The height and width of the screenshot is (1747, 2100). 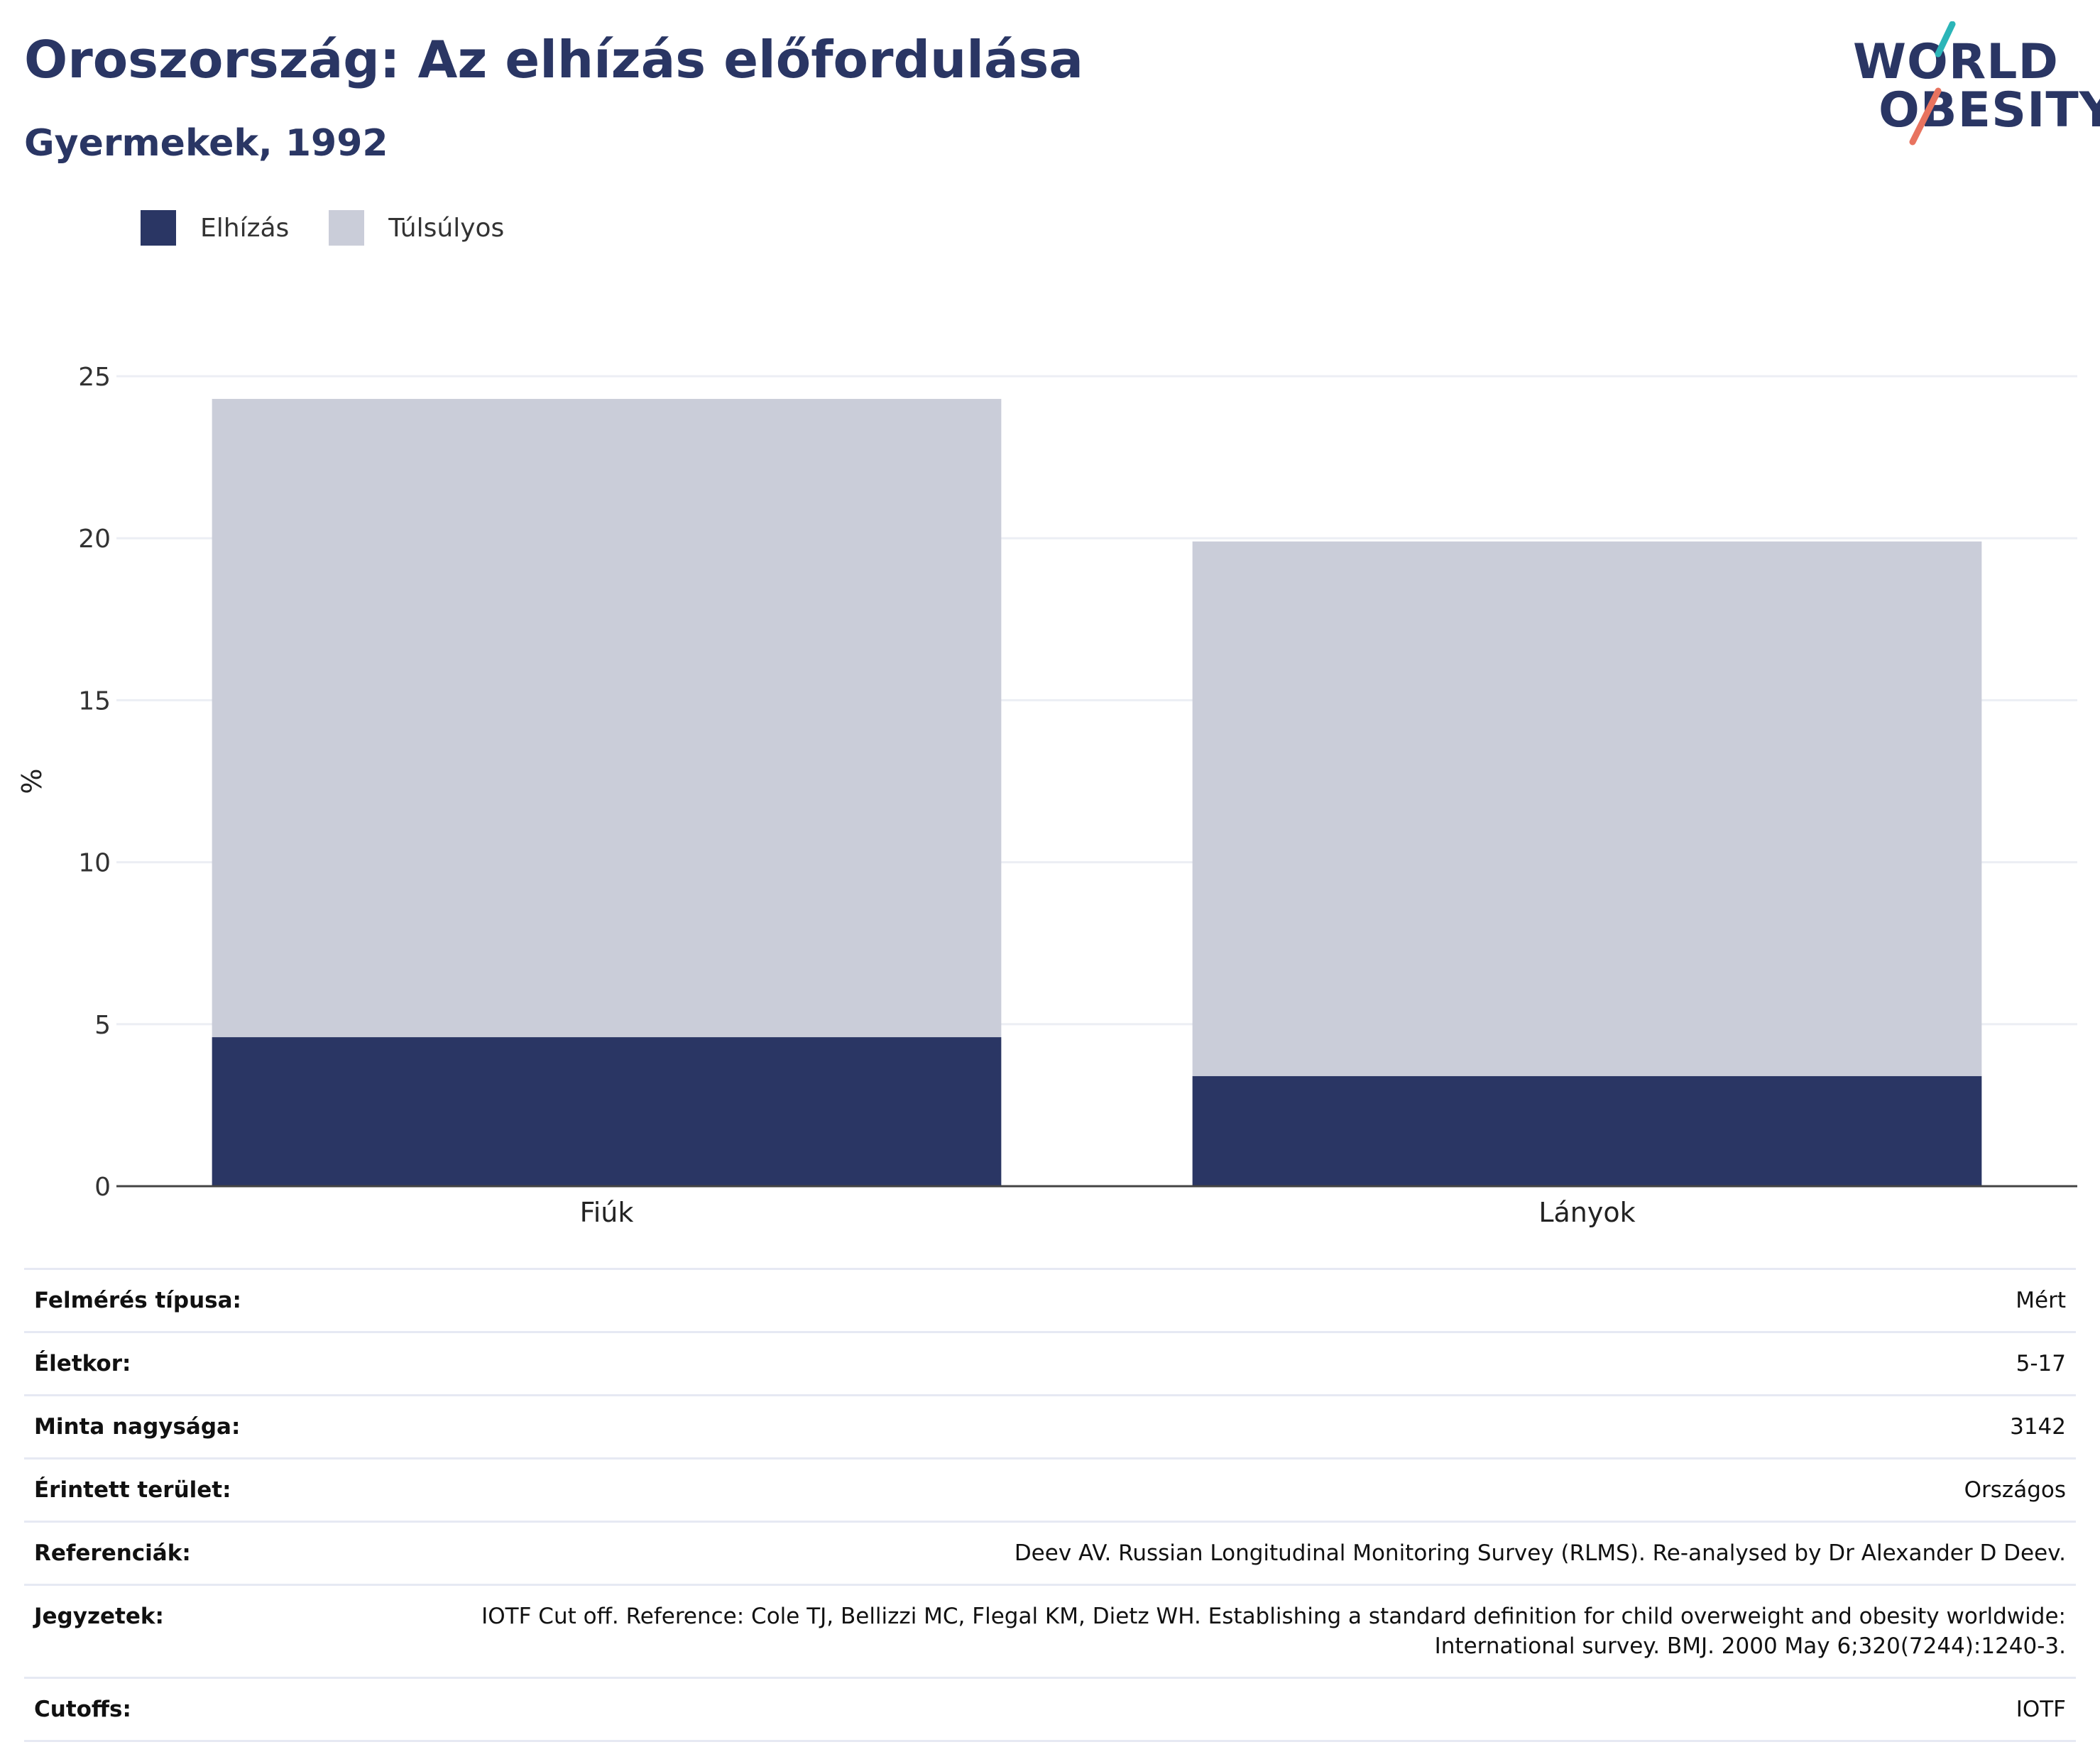 I want to click on info-value: 5-17, so click(x=2041, y=1363).